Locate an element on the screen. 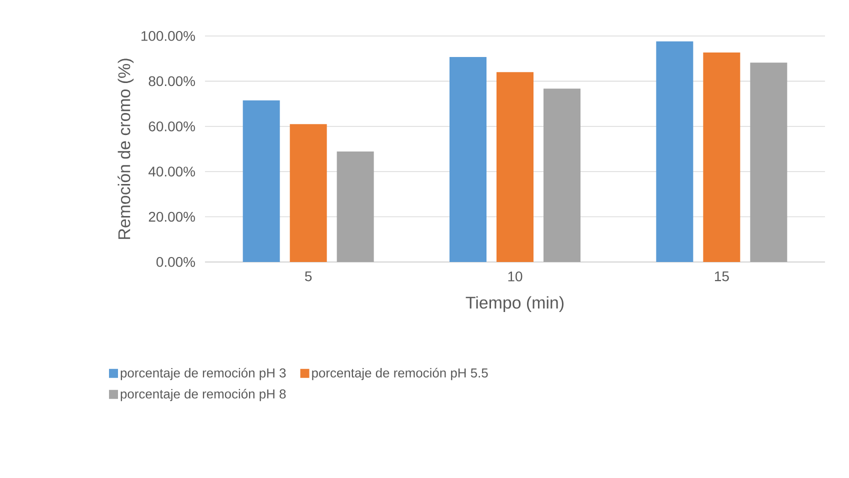  y-tick-label: 0.00% is located at coordinates (175, 262).